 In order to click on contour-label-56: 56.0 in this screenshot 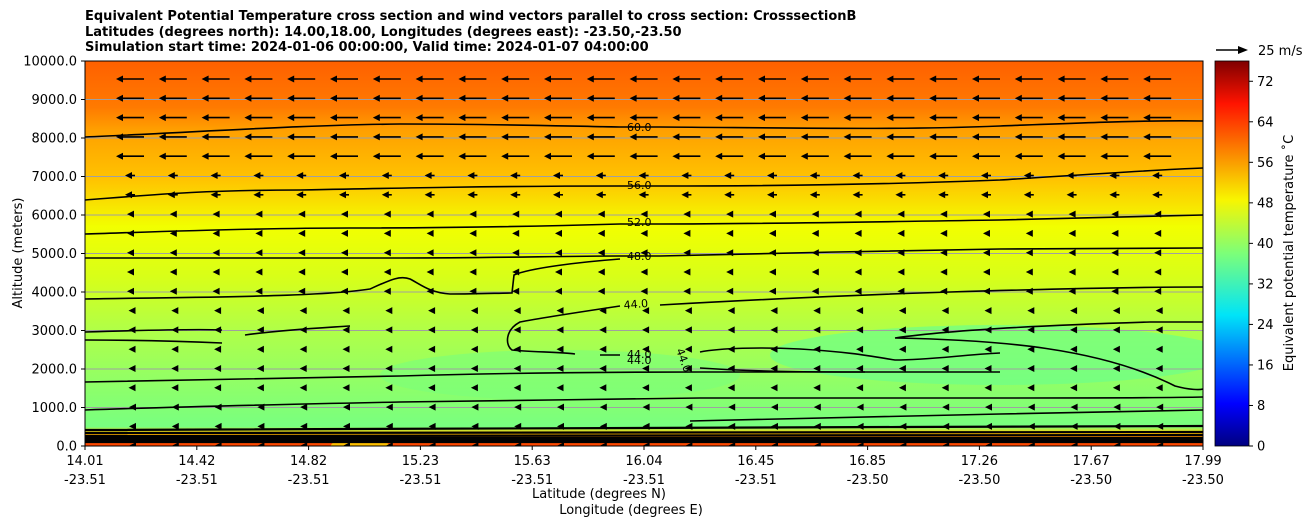, I will do `click(639, 185)`.